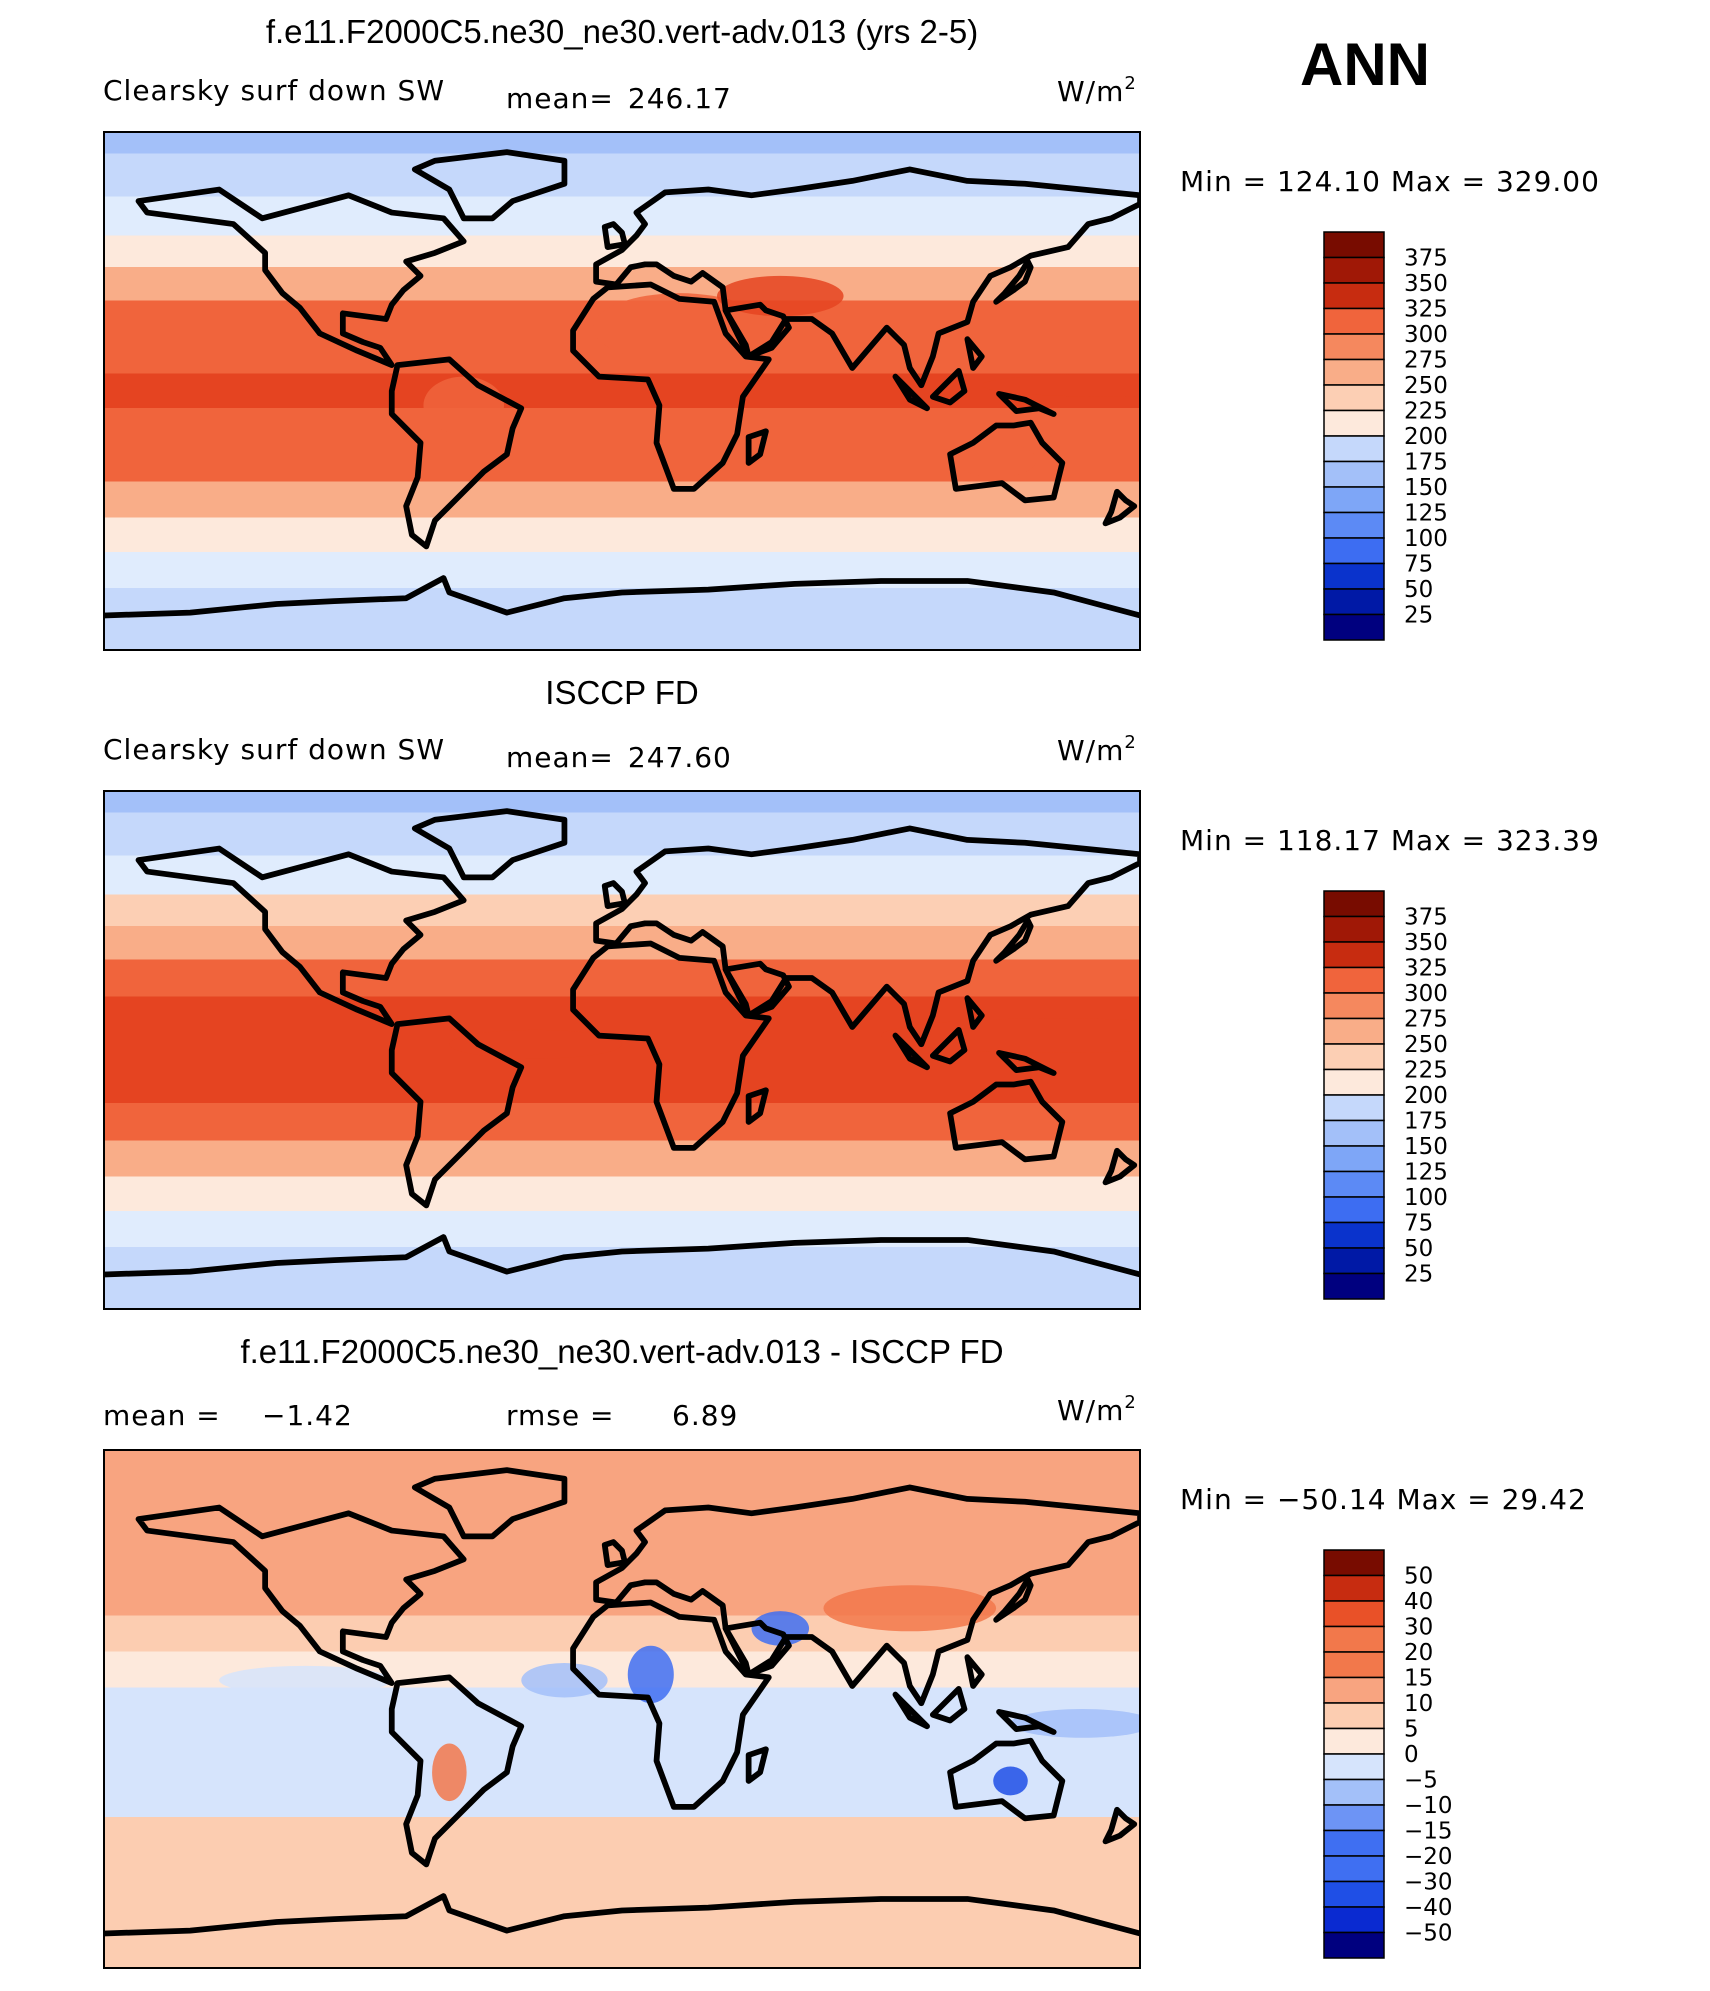  What do you see at coordinates (1130, 1402) in the screenshot?
I see `panel-2-units-sup: 2` at bounding box center [1130, 1402].